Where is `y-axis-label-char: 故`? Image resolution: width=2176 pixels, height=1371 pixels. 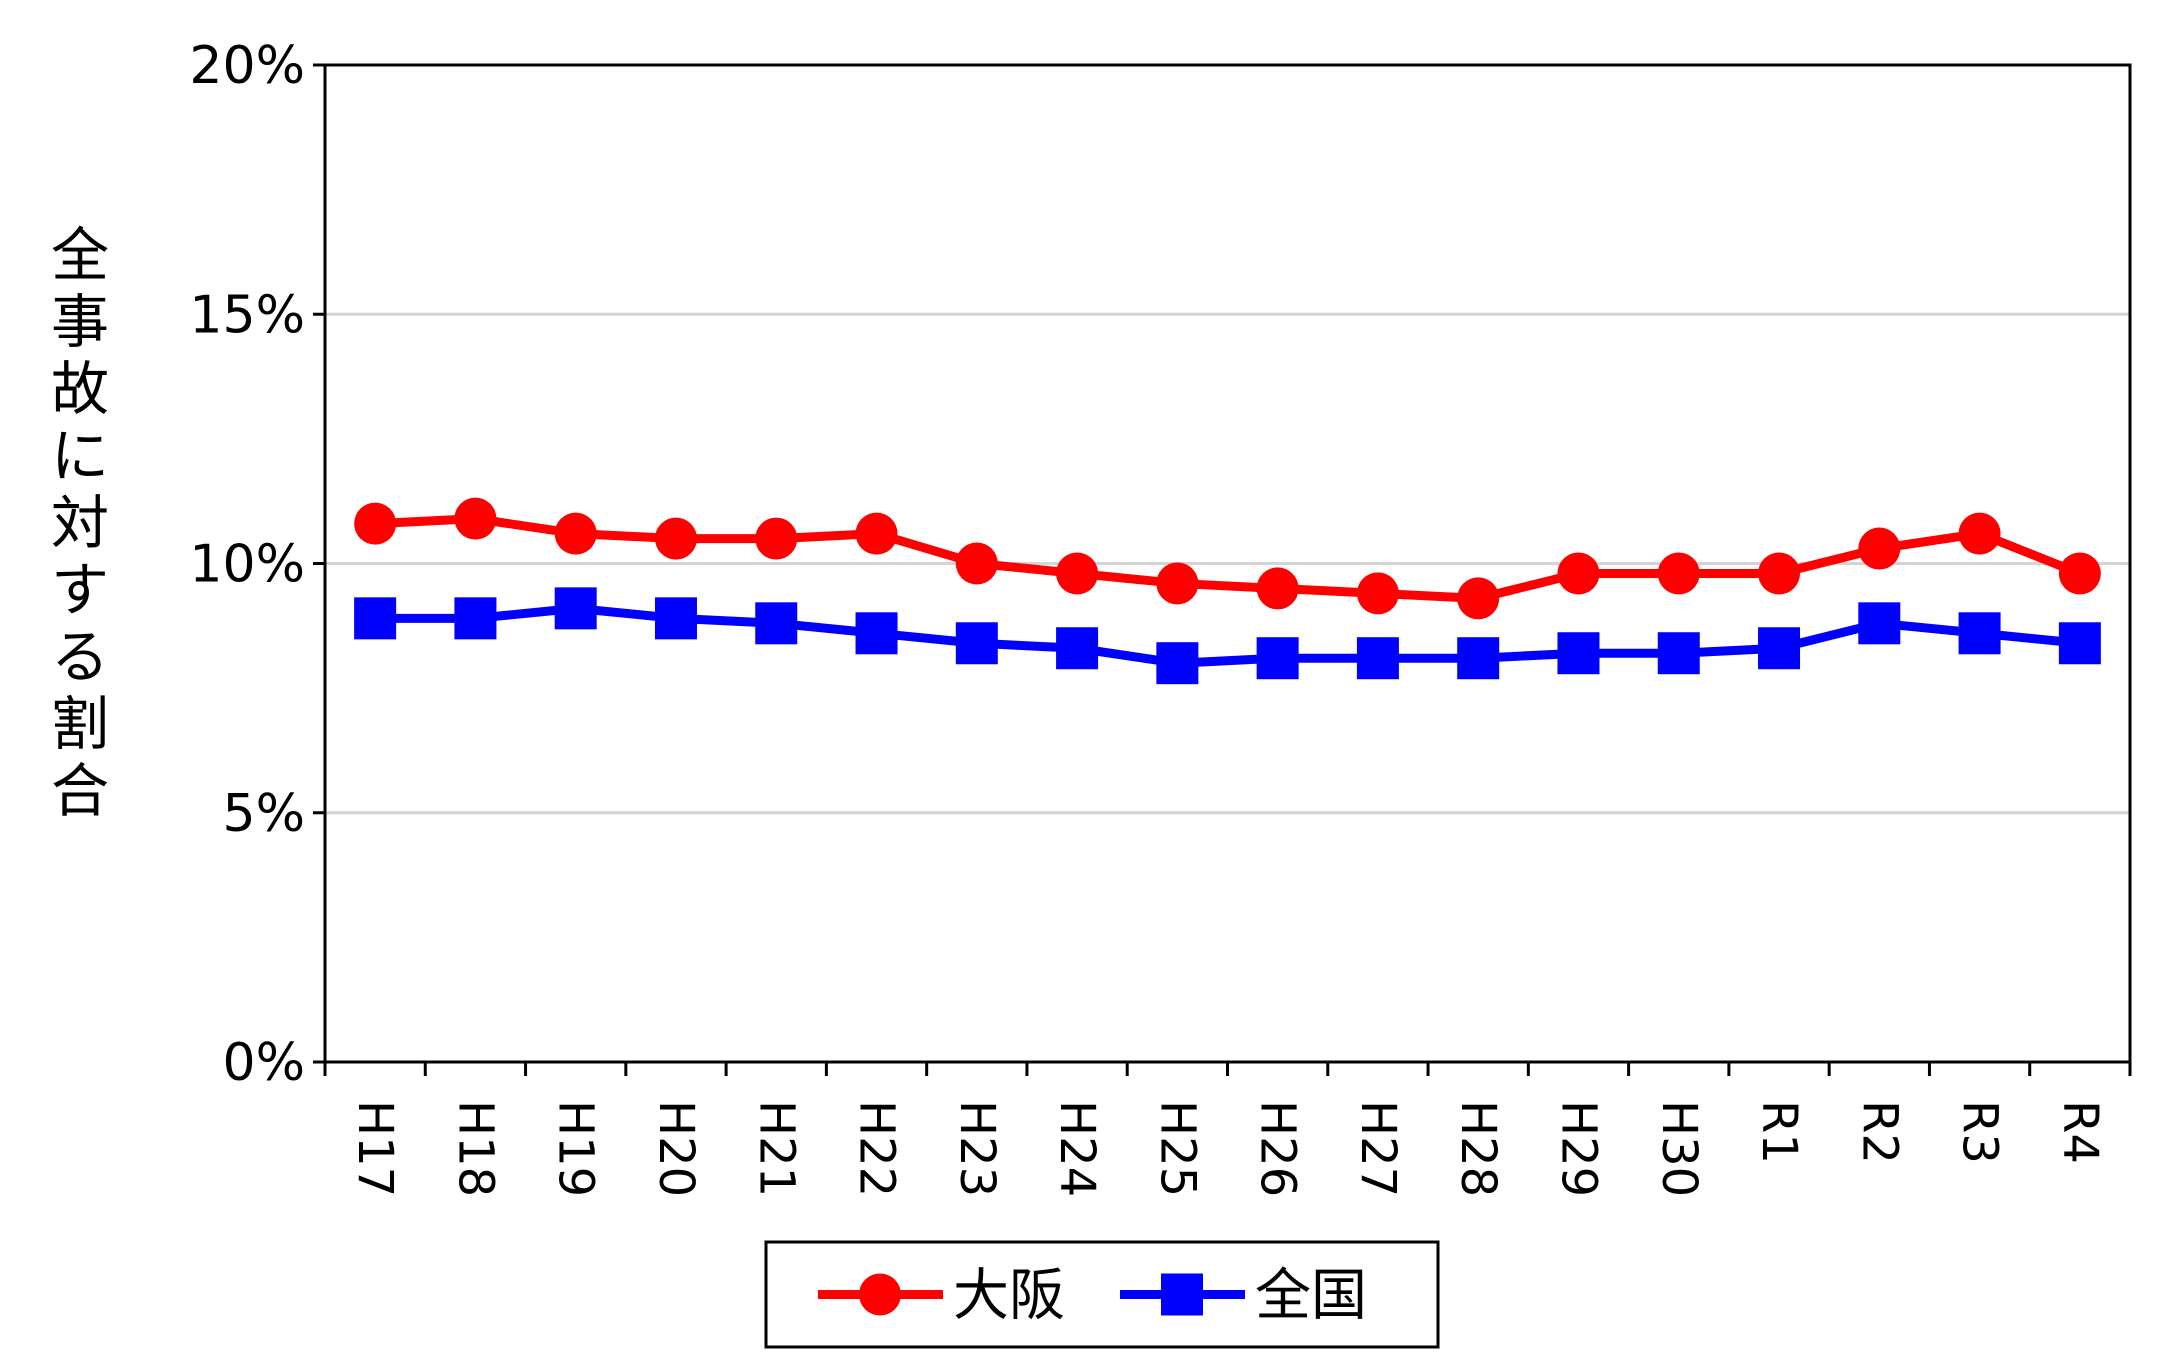
y-axis-label-char: 故 is located at coordinates (80, 389).